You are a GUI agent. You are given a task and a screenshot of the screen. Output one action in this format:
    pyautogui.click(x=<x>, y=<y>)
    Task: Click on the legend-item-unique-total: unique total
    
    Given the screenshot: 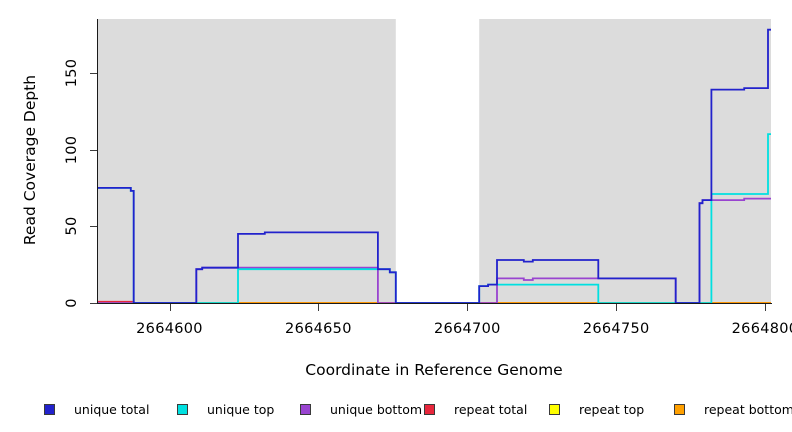 What is the action you would take?
    pyautogui.click(x=96, y=409)
    